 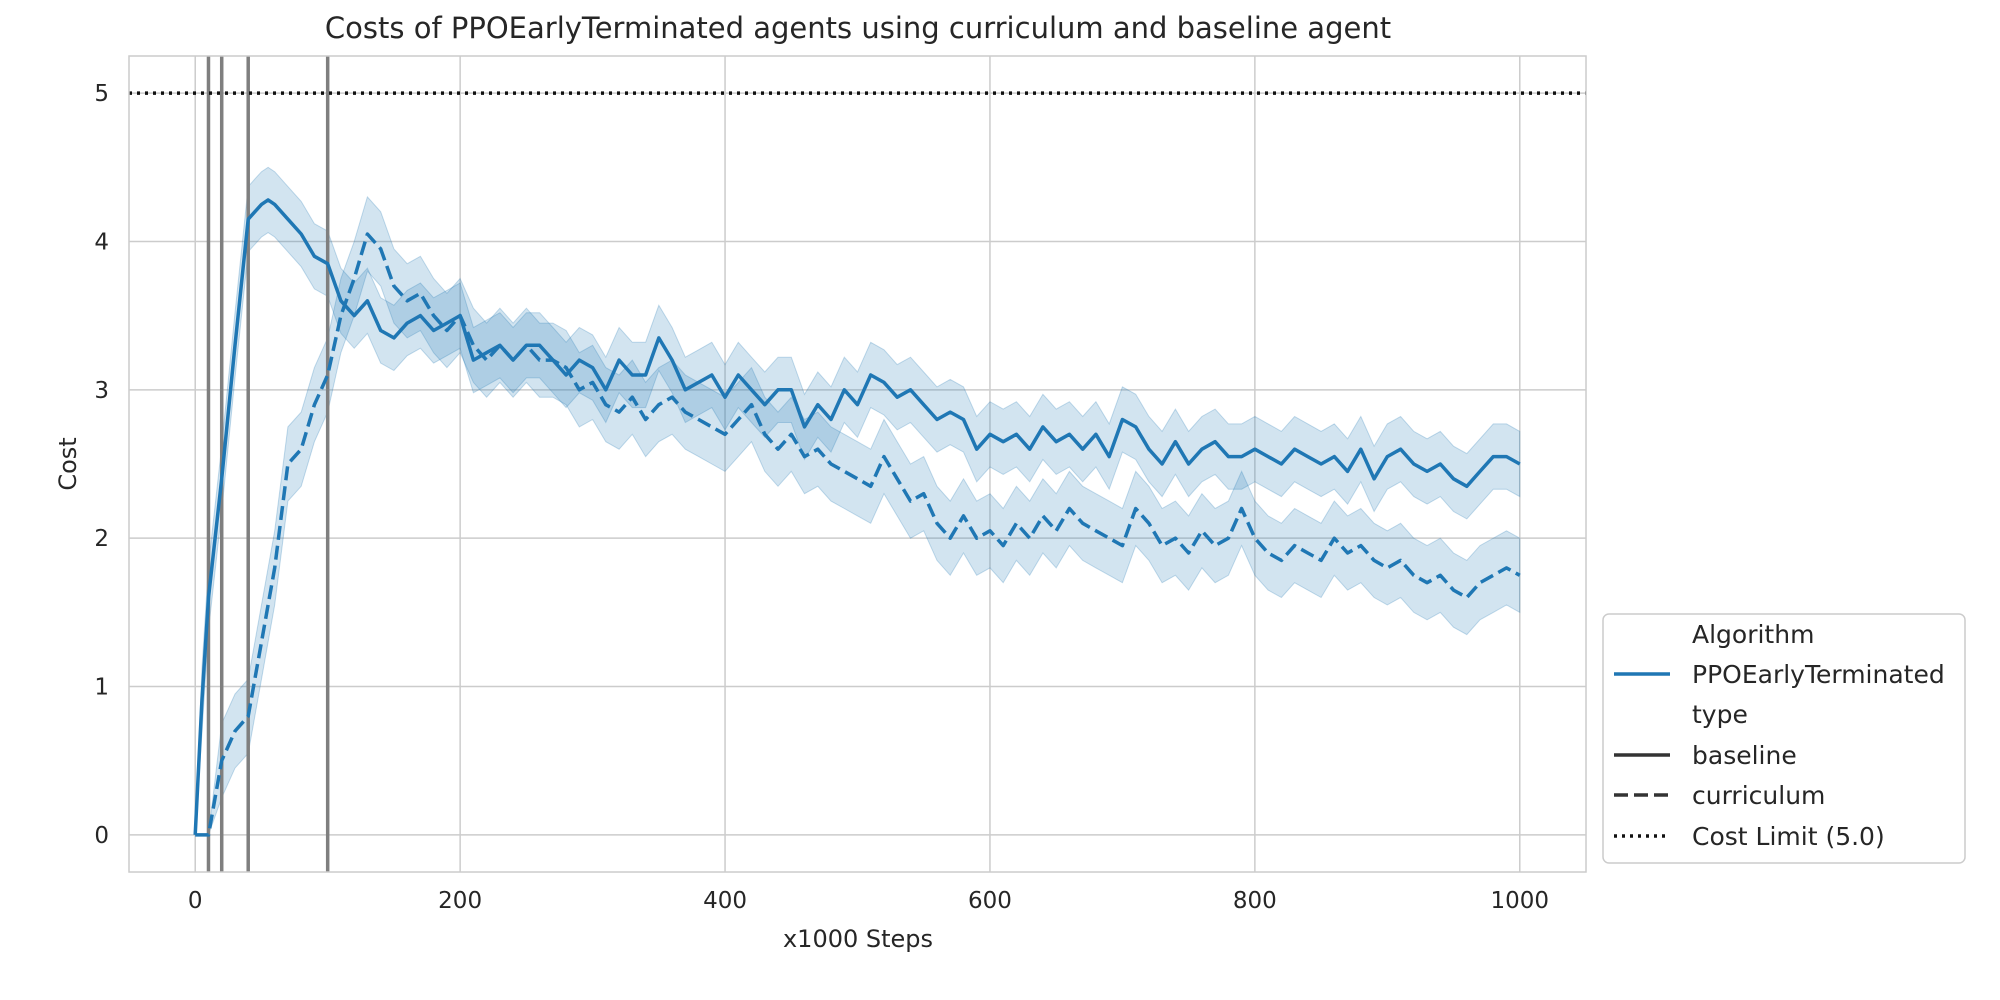 What do you see at coordinates (68, 463) in the screenshot?
I see `y-axis-label: Cost` at bounding box center [68, 463].